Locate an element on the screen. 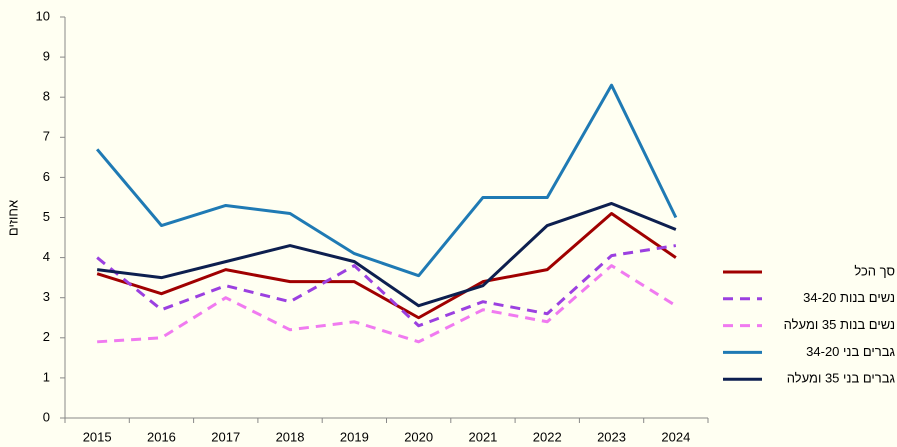 The height and width of the screenshot is (447, 897). y-tick-label: 10 is located at coordinates (43, 15).